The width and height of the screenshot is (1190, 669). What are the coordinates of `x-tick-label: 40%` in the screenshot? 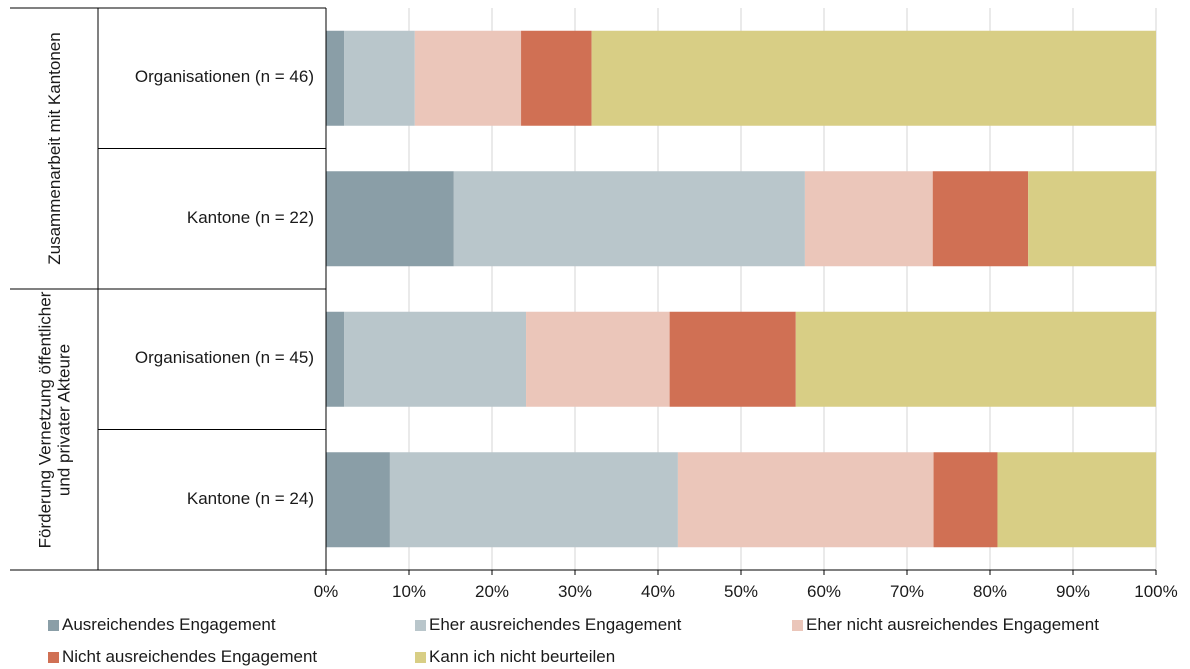 It's located at (658, 591).